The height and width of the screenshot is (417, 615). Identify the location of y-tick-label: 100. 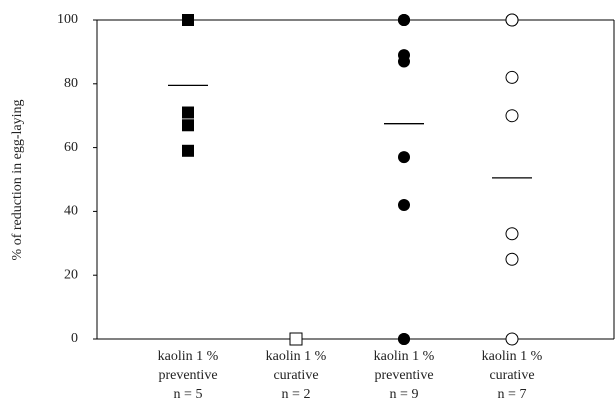
(67, 19).